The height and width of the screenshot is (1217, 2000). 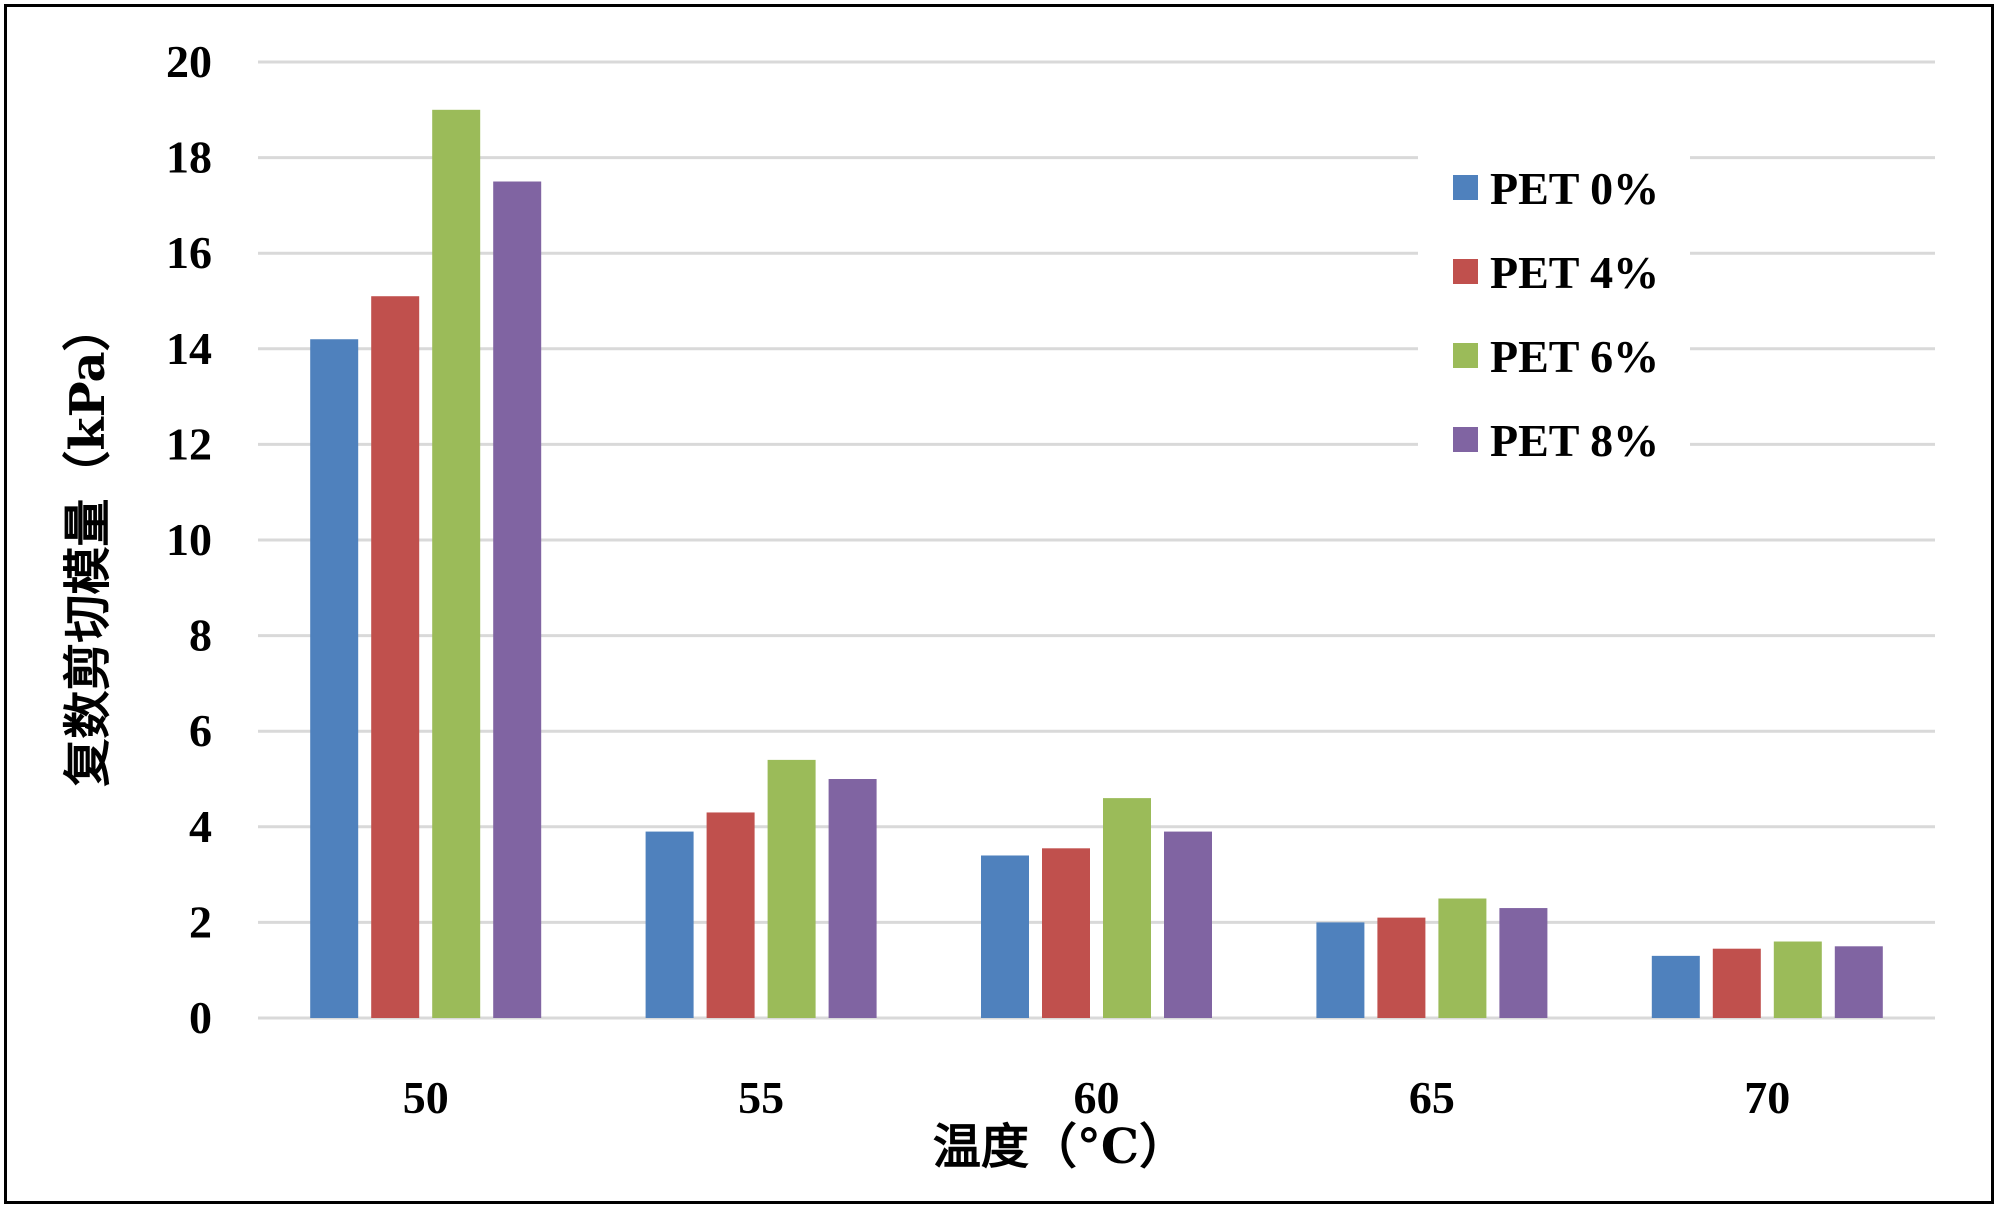 I want to click on y-tick-label: 18, so click(x=189, y=157).